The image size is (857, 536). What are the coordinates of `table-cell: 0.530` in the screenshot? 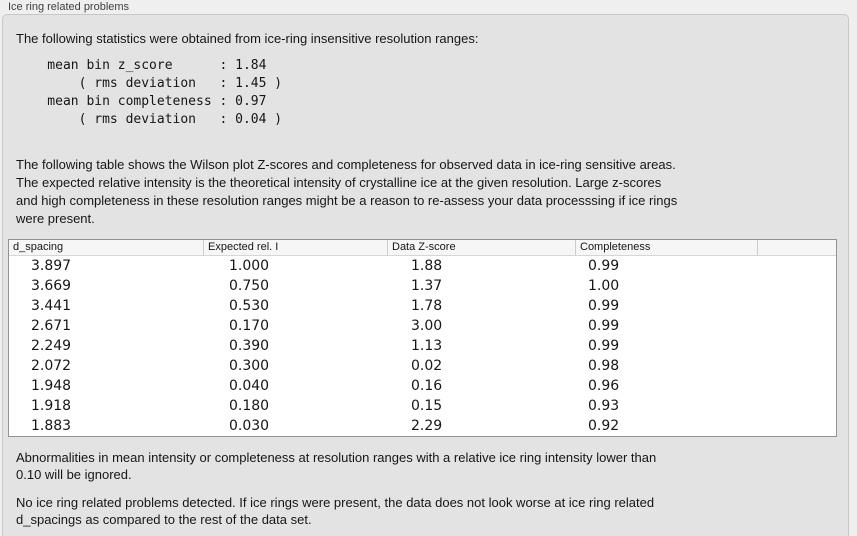 It's located at (249, 306).